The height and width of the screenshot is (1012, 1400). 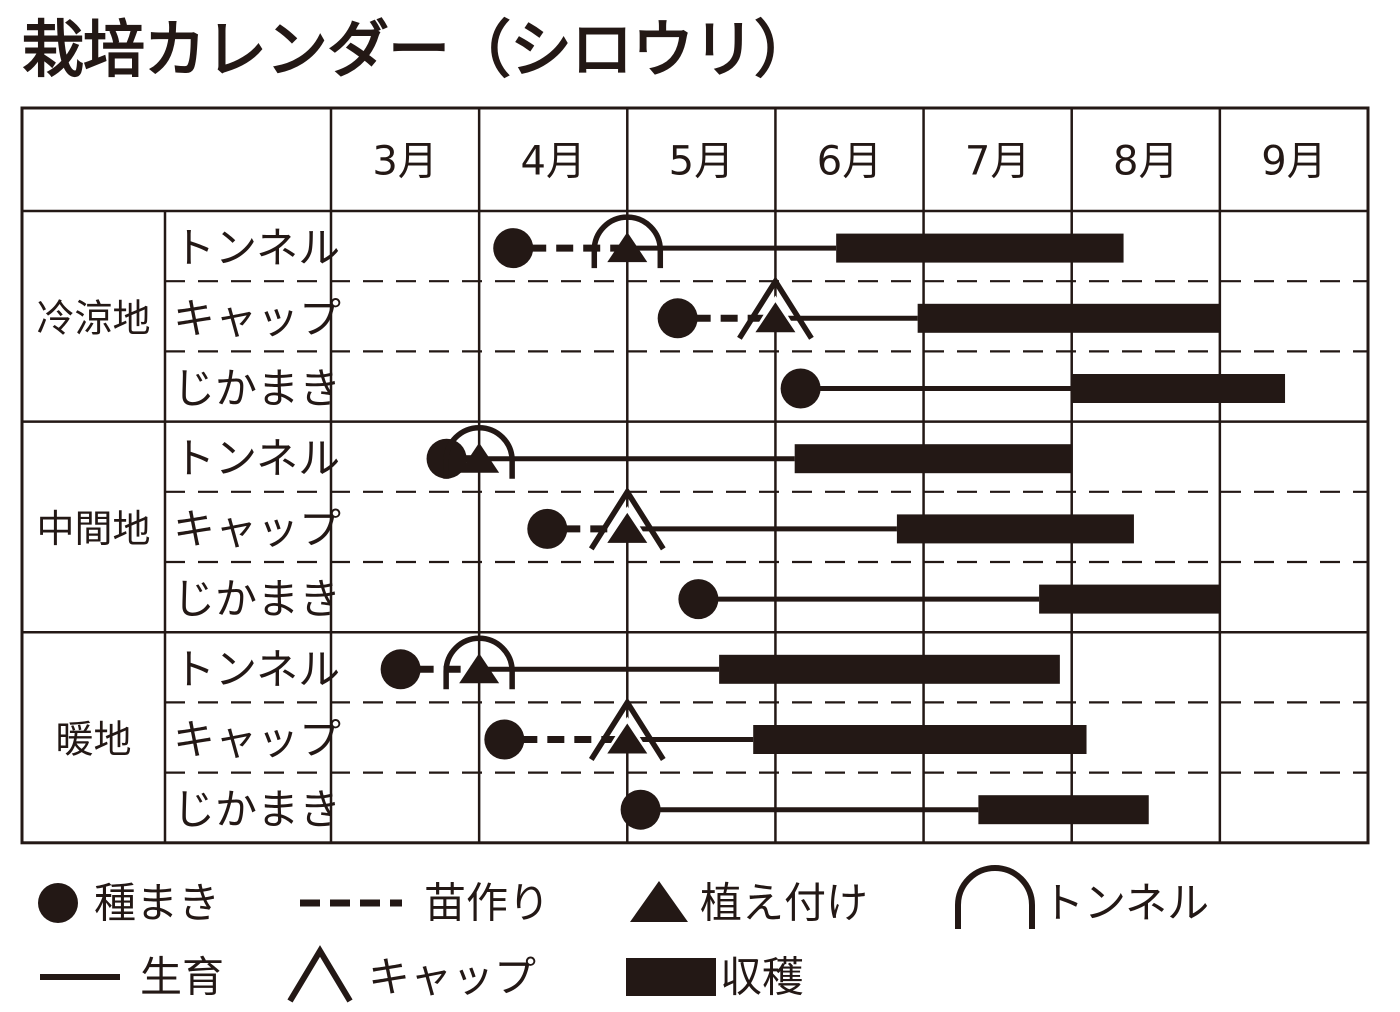 I want to click on region-label: 暖地, so click(x=93, y=740).